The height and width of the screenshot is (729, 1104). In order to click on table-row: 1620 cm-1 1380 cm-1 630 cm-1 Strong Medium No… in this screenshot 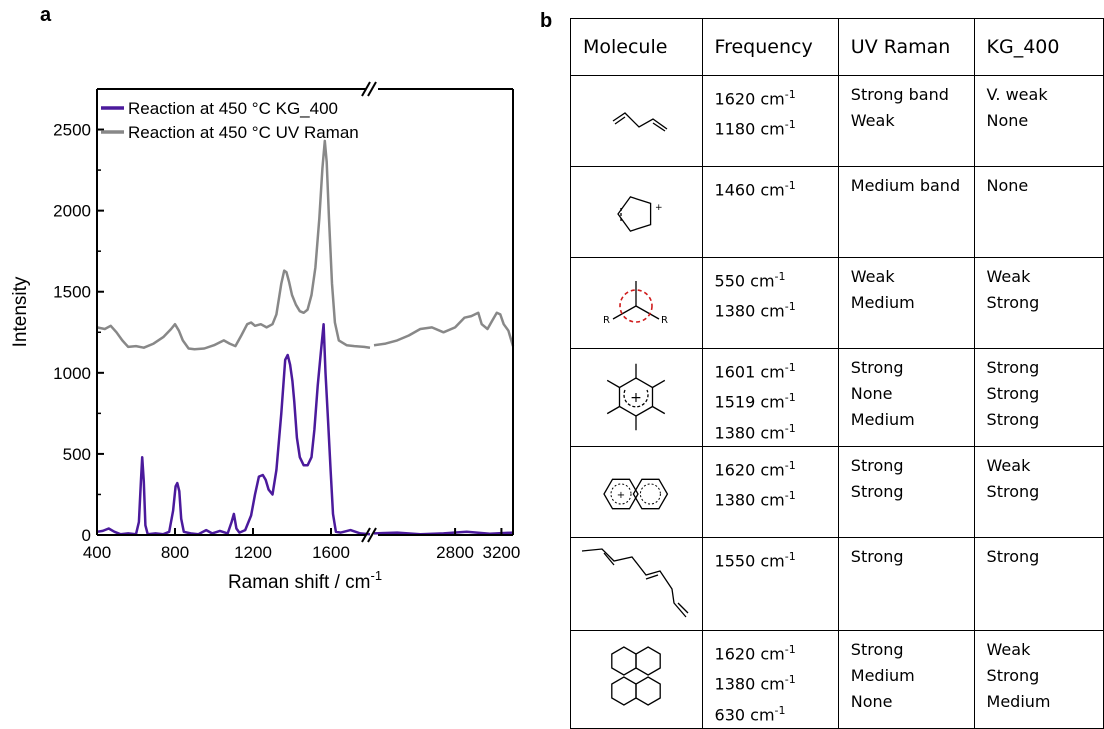, I will do `click(837, 679)`.